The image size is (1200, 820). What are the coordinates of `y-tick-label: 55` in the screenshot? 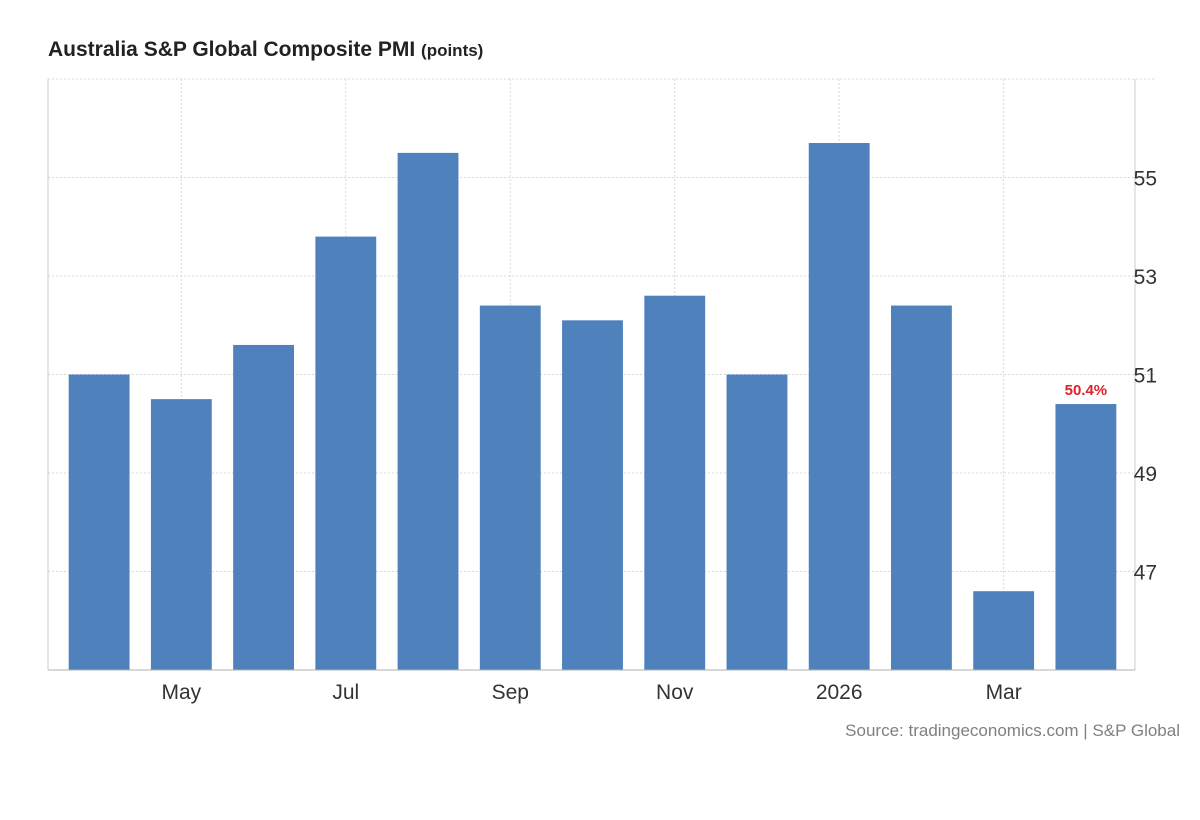 It's located at (1145, 179).